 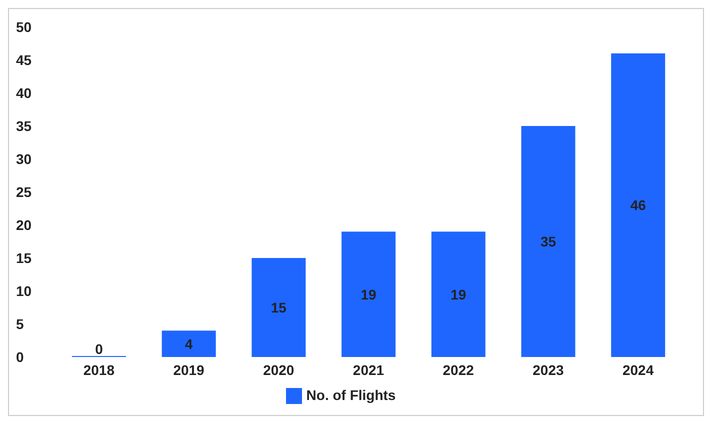 What do you see at coordinates (278, 370) in the screenshot?
I see `x-tick-label: 2020` at bounding box center [278, 370].